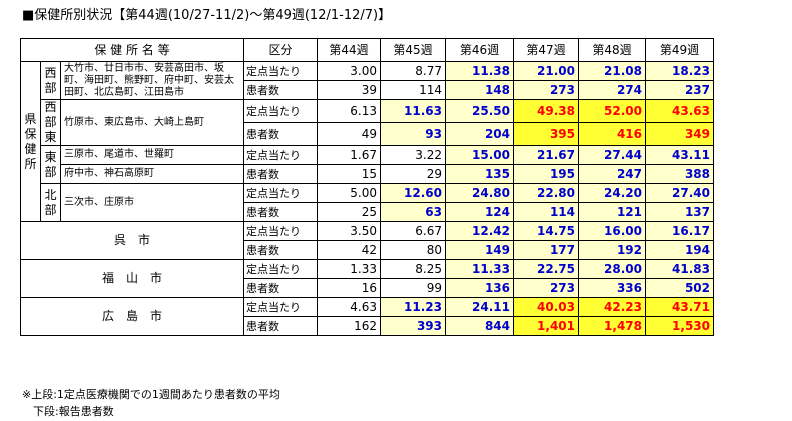 Image resolution: width=792 pixels, height=421 pixels. I want to click on table-row: 患者数 16 99 136 273 336 502, so click(367, 288).